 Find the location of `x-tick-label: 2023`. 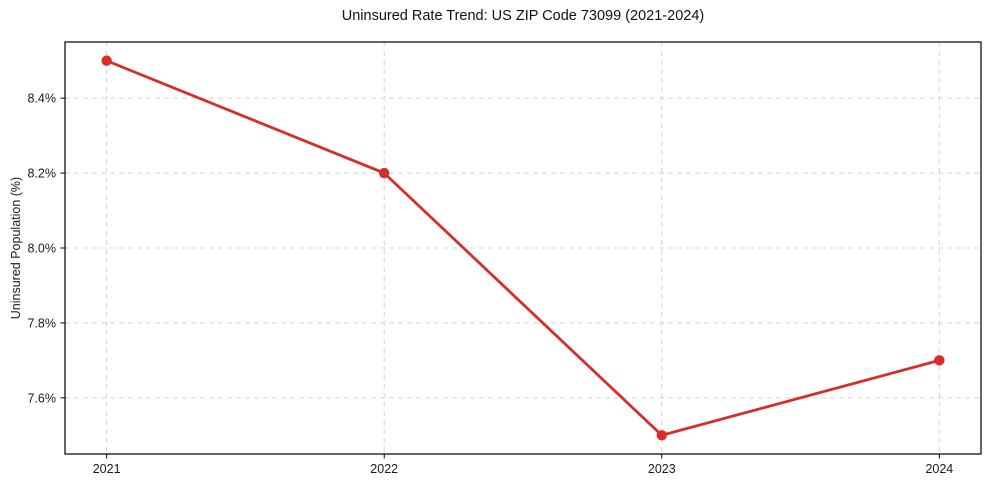

x-tick-label: 2023 is located at coordinates (662, 469).